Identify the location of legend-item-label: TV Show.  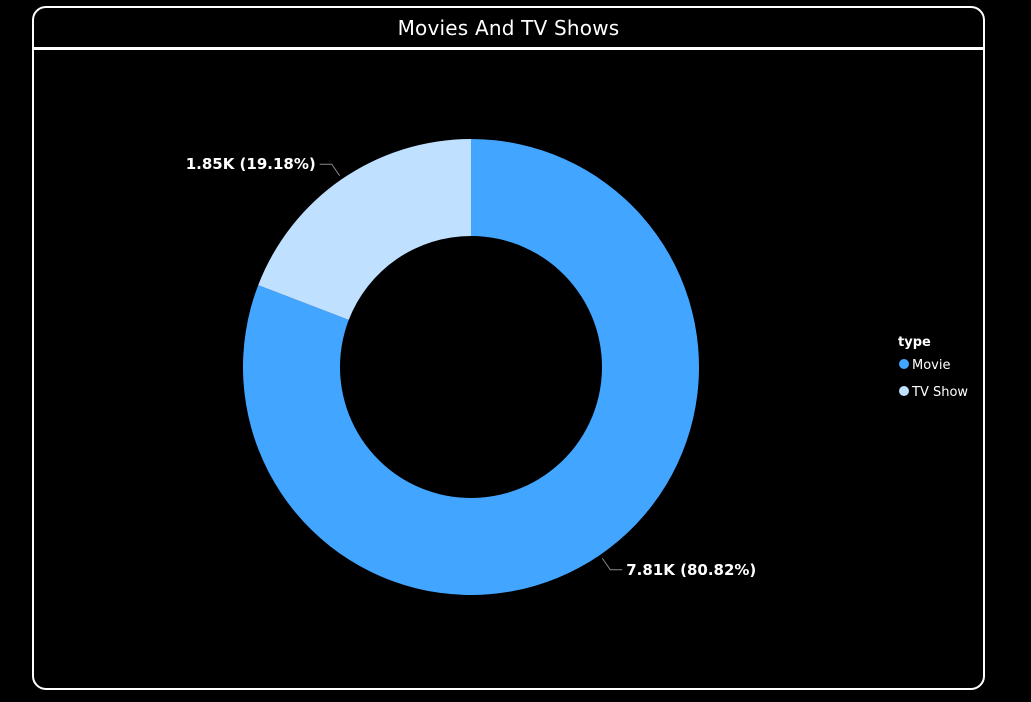
(939, 392).